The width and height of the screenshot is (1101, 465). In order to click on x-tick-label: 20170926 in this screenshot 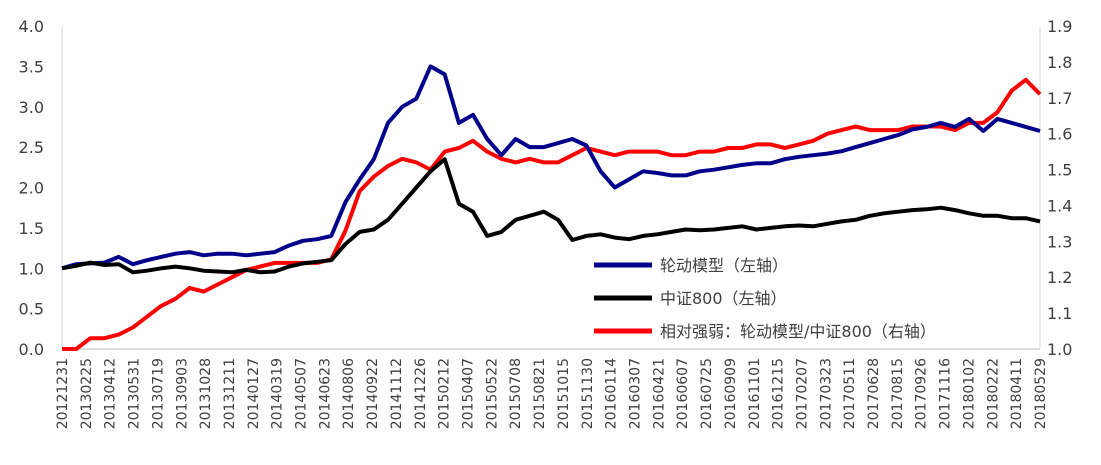, I will do `click(922, 393)`.